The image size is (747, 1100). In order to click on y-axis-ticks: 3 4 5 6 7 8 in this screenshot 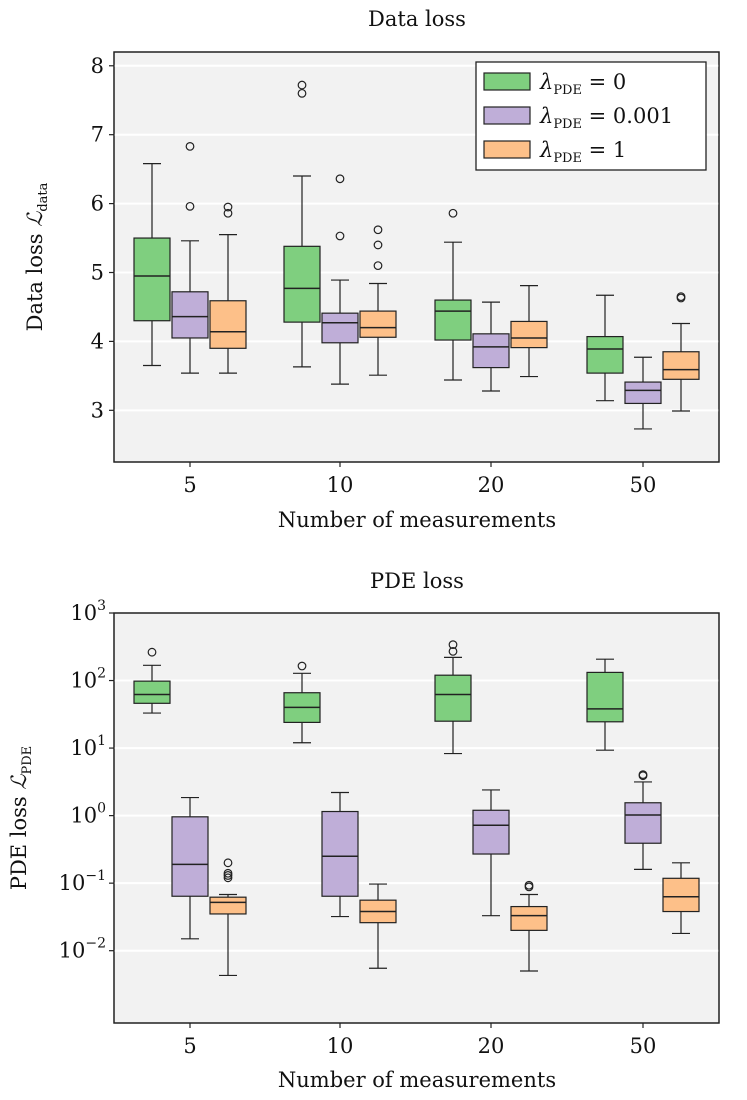, I will do `click(102, 238)`.